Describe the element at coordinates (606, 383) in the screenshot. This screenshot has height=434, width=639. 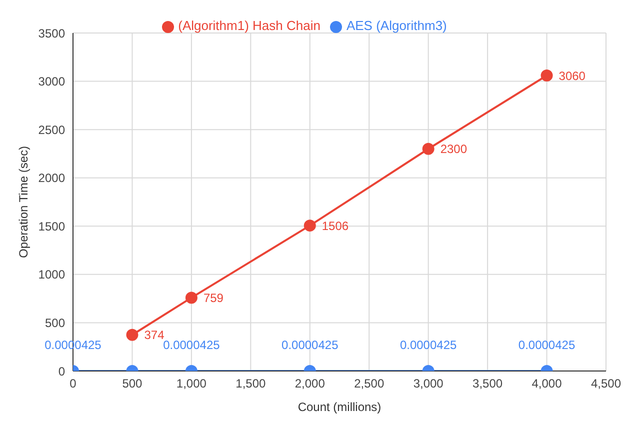
I see `x-tick-label: 4,500` at that location.